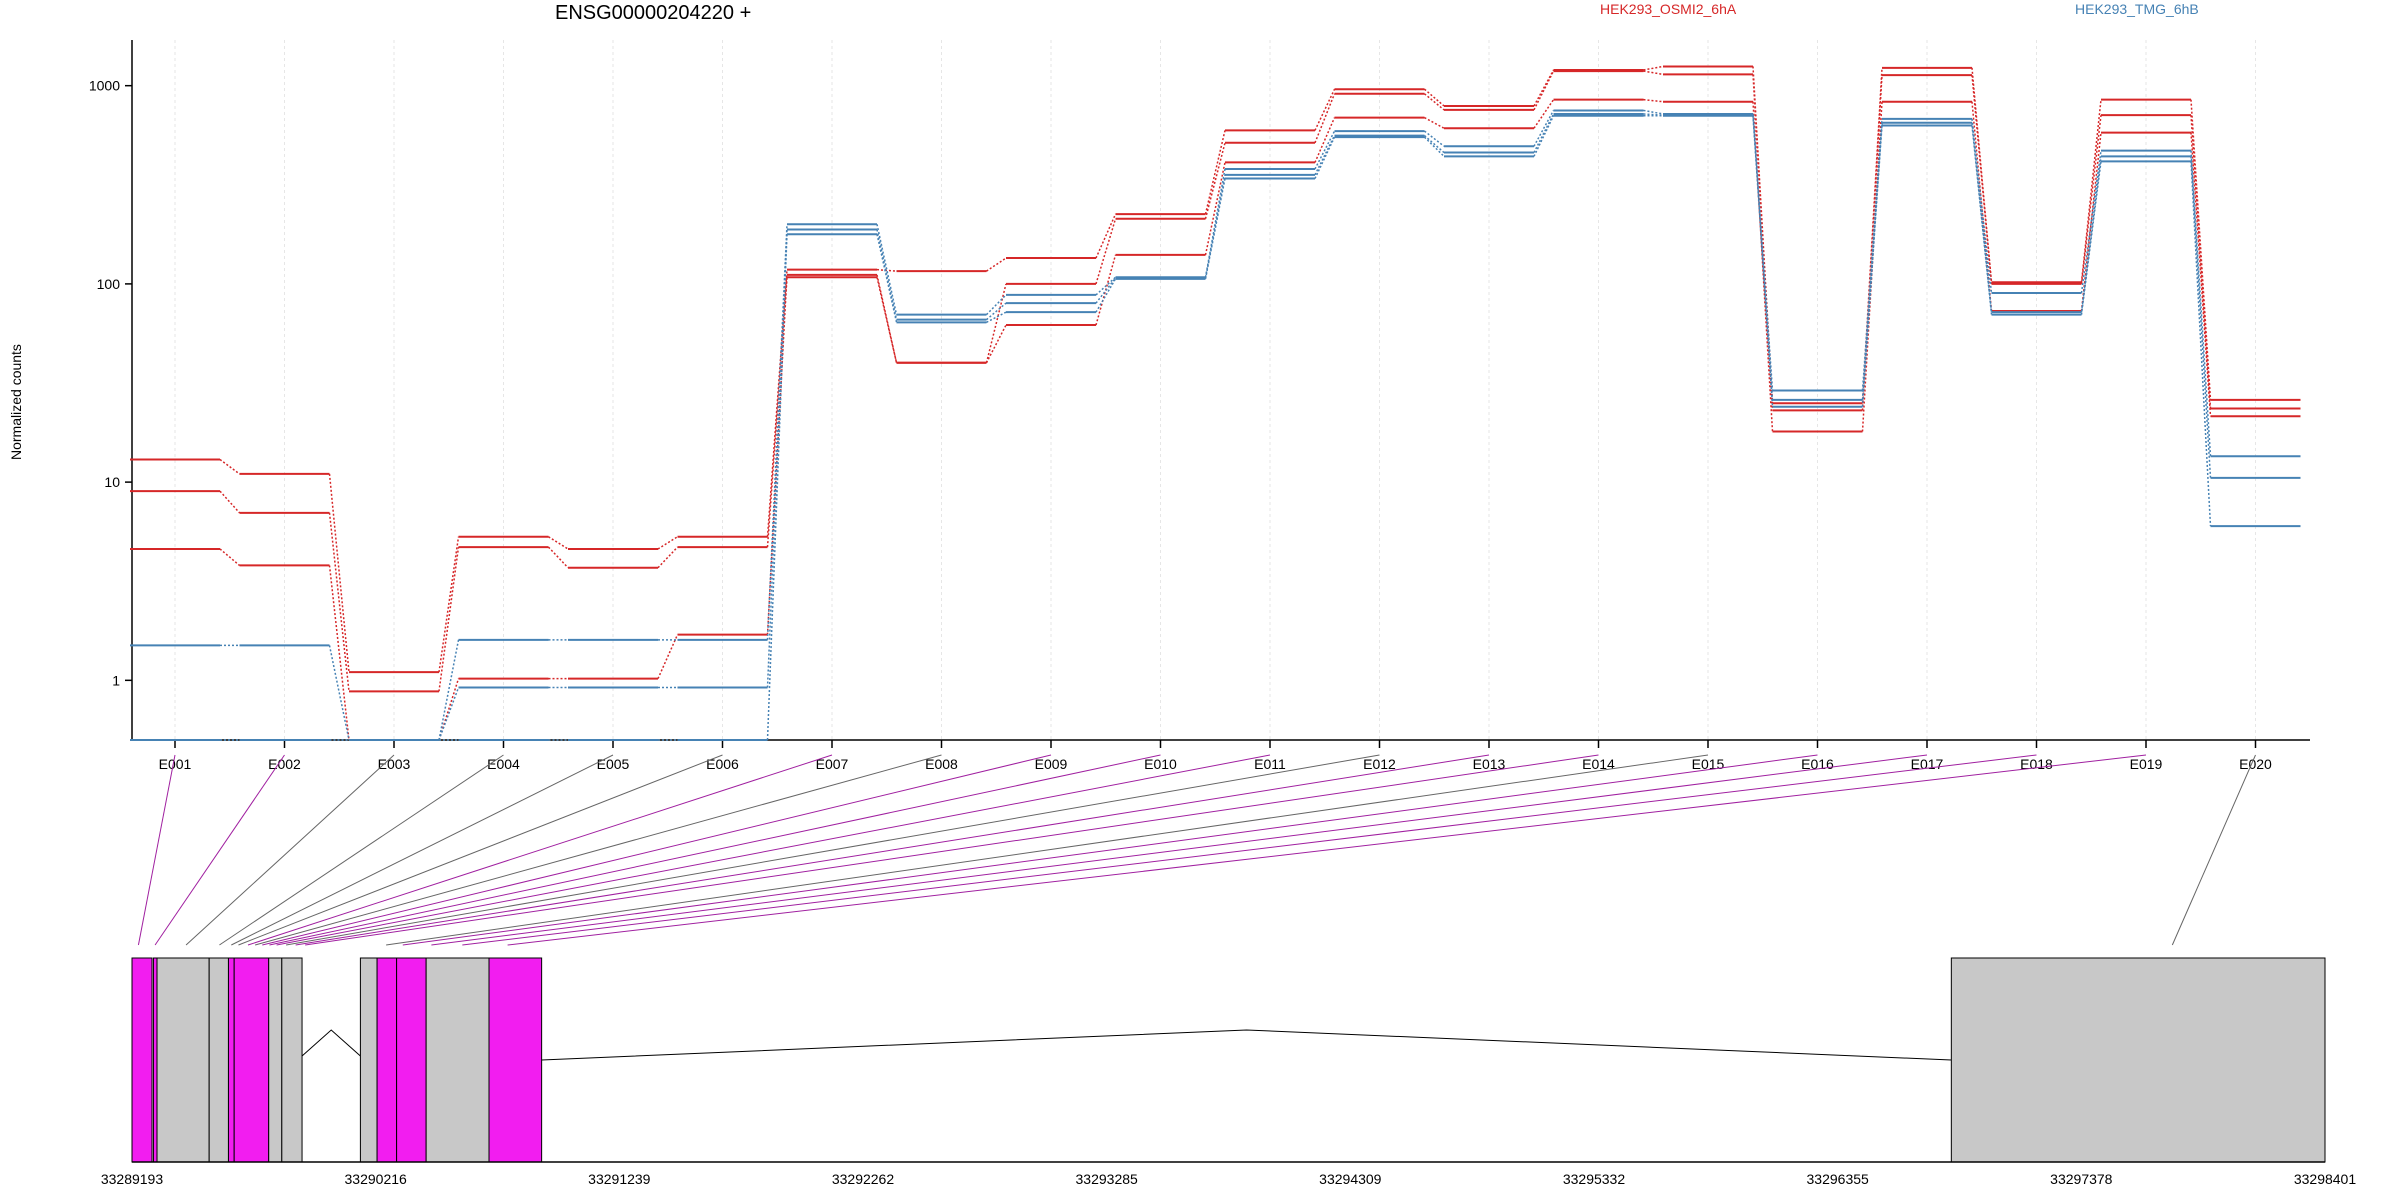 The height and width of the screenshot is (1200, 2400). Describe the element at coordinates (1270, 764) in the screenshot. I see `x-tick-label: E011` at that location.